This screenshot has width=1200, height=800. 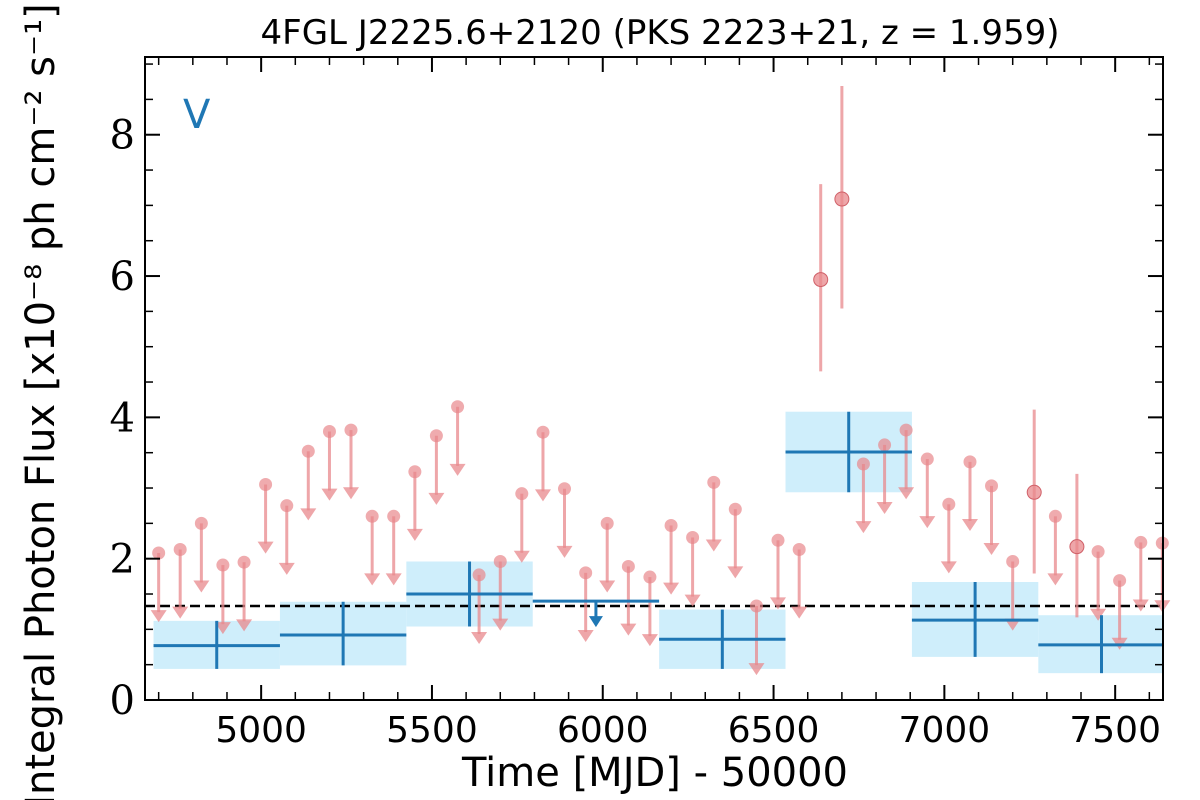 I want to click on x-tick-label: 7000, so click(x=945, y=730).